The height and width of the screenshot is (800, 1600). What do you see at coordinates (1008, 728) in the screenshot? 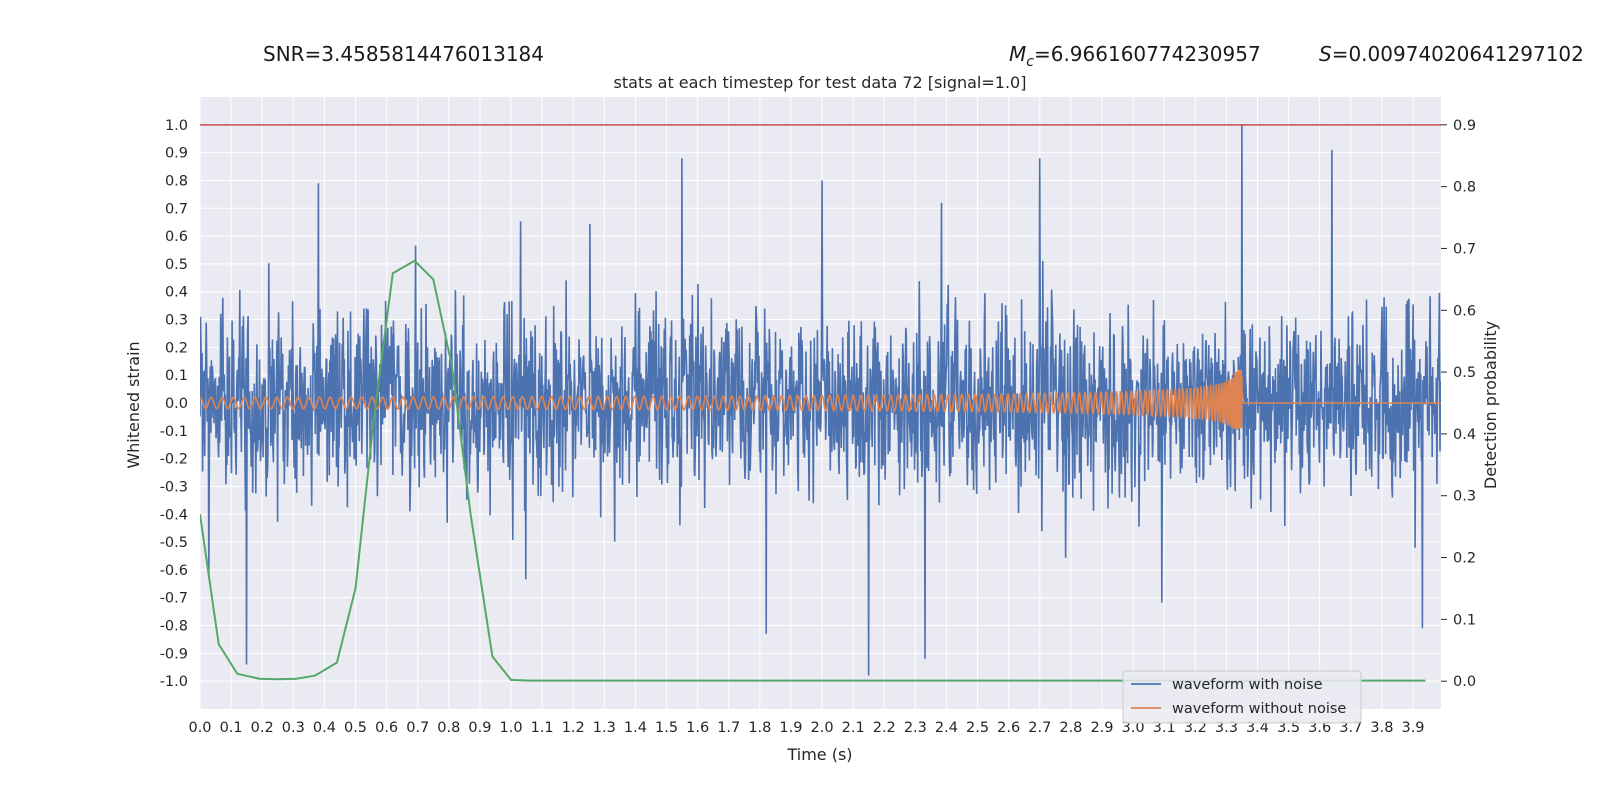
I see `x-tick-label: 2.6` at bounding box center [1008, 728].